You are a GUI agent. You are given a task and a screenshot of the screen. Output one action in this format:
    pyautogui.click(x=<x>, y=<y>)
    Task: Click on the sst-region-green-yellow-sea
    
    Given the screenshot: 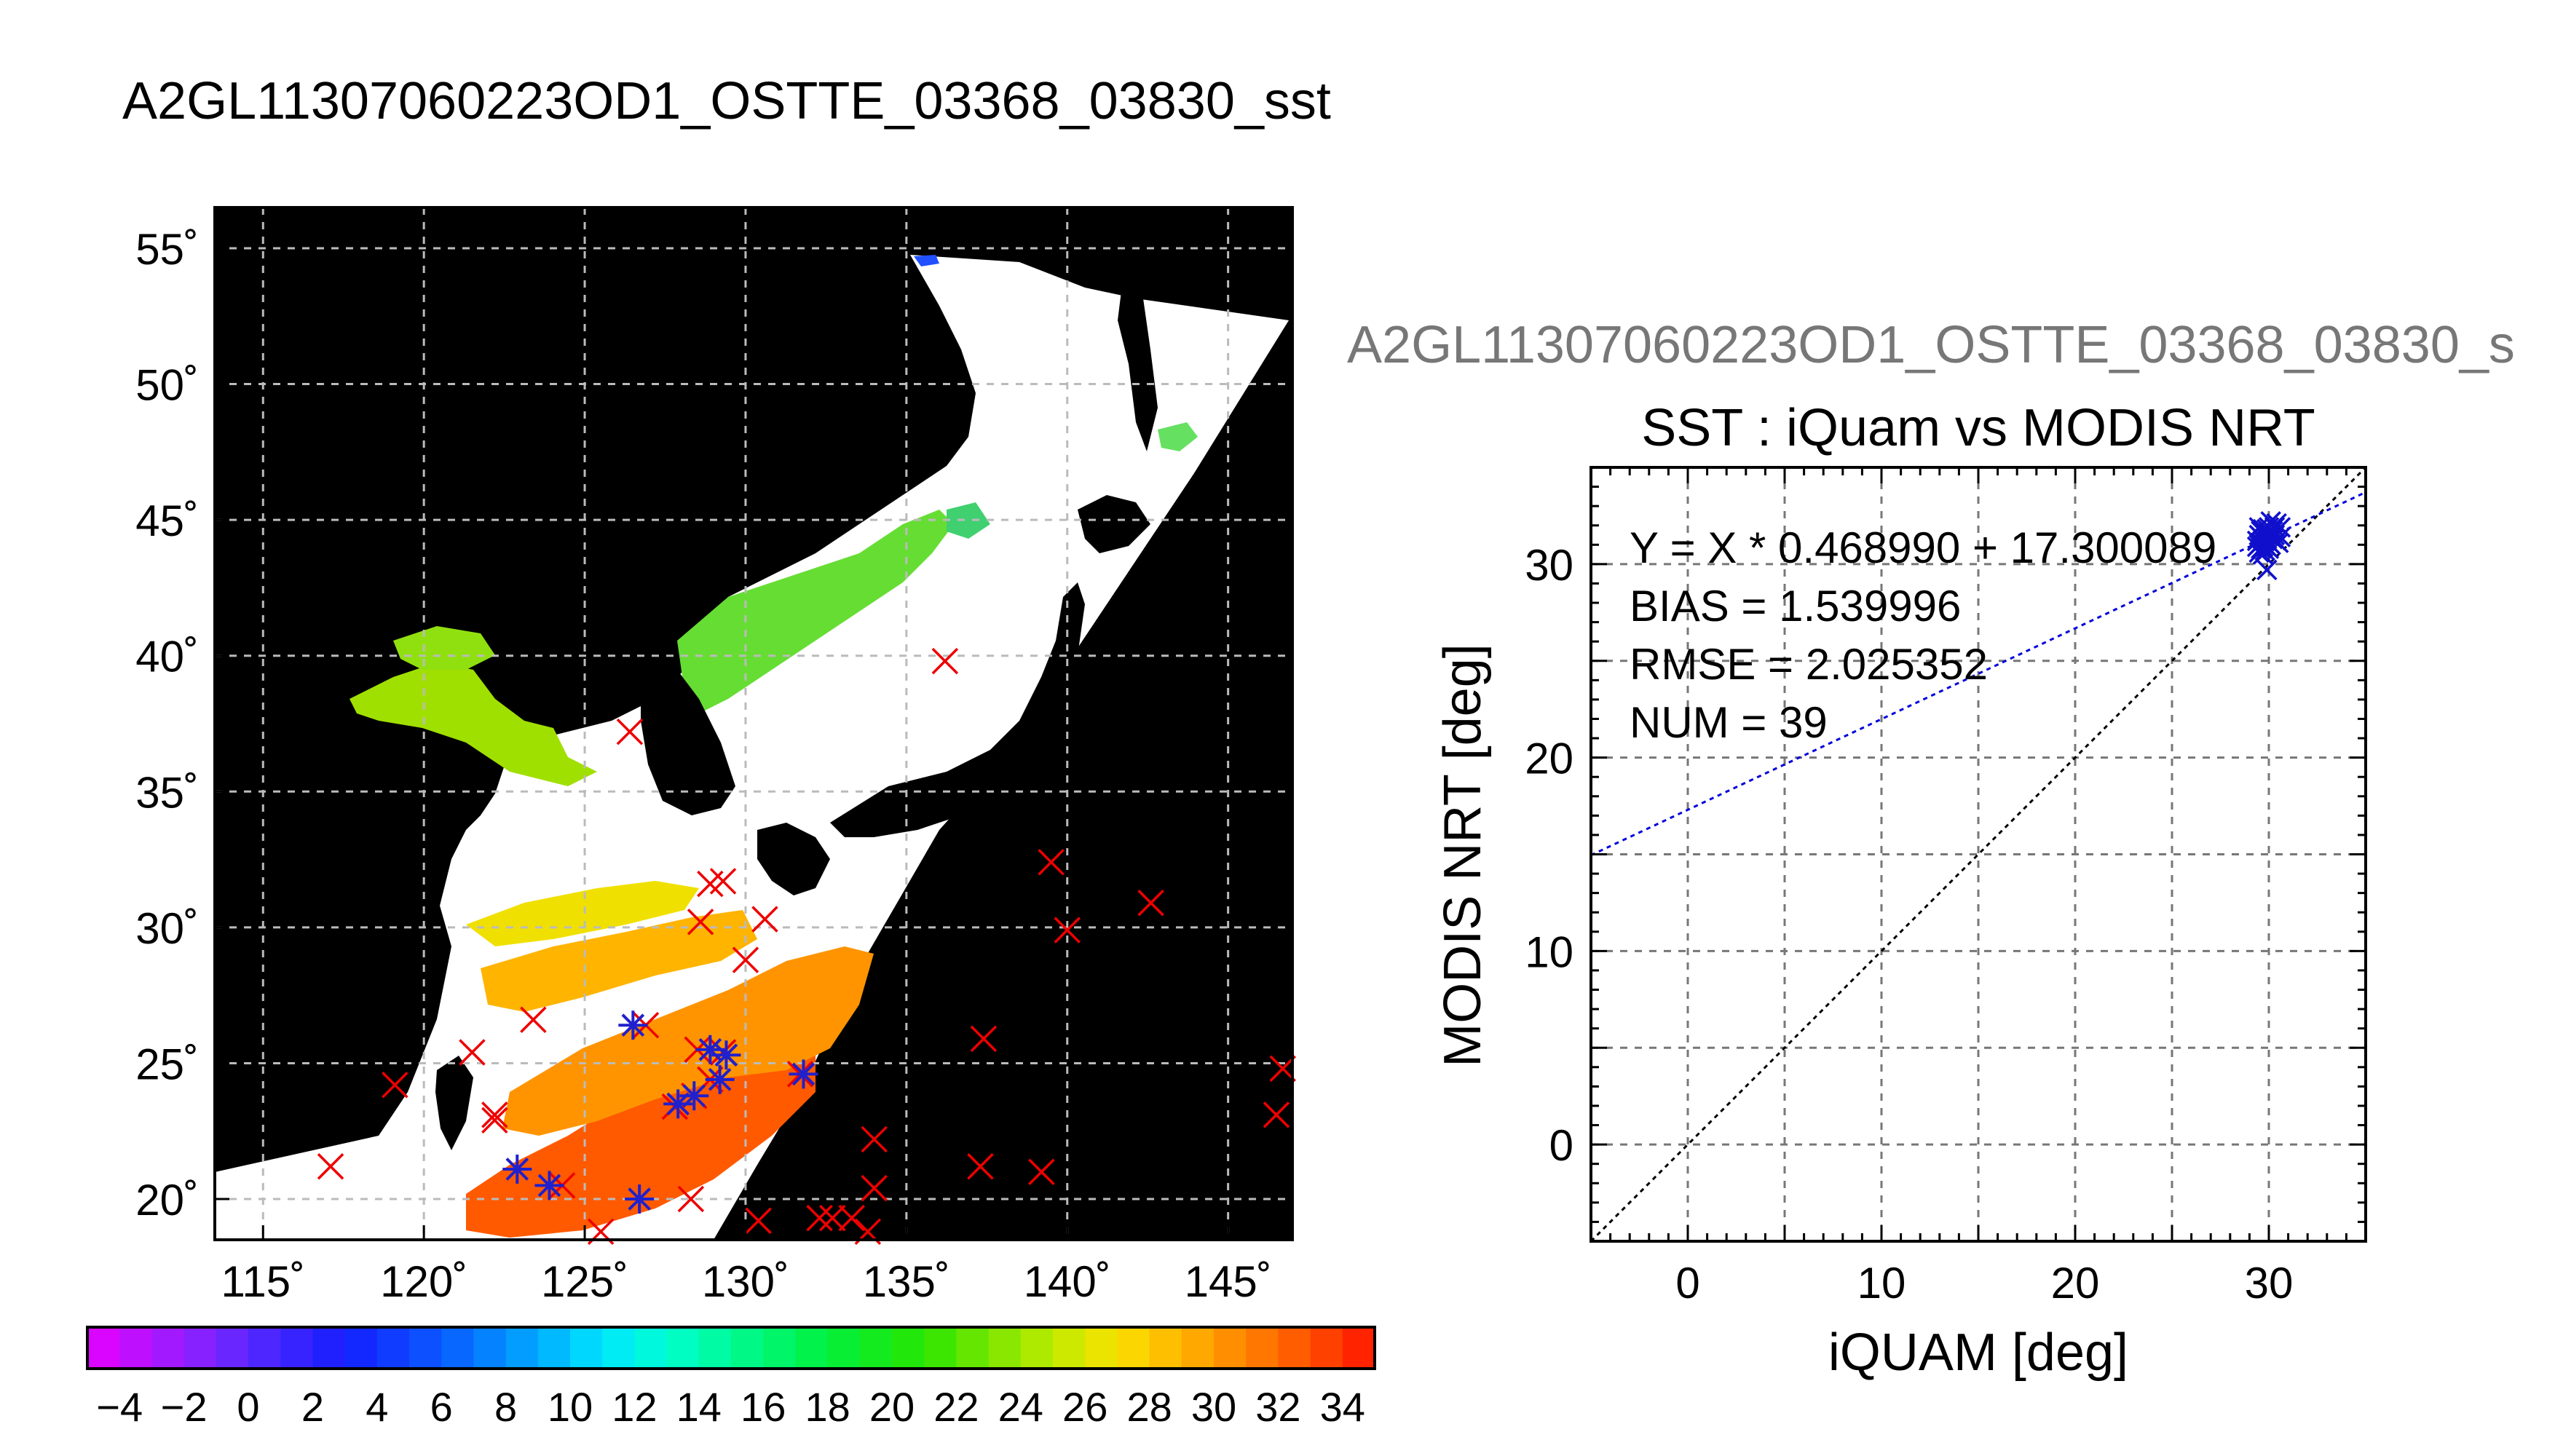 What is the action you would take?
    pyautogui.click(x=473, y=724)
    